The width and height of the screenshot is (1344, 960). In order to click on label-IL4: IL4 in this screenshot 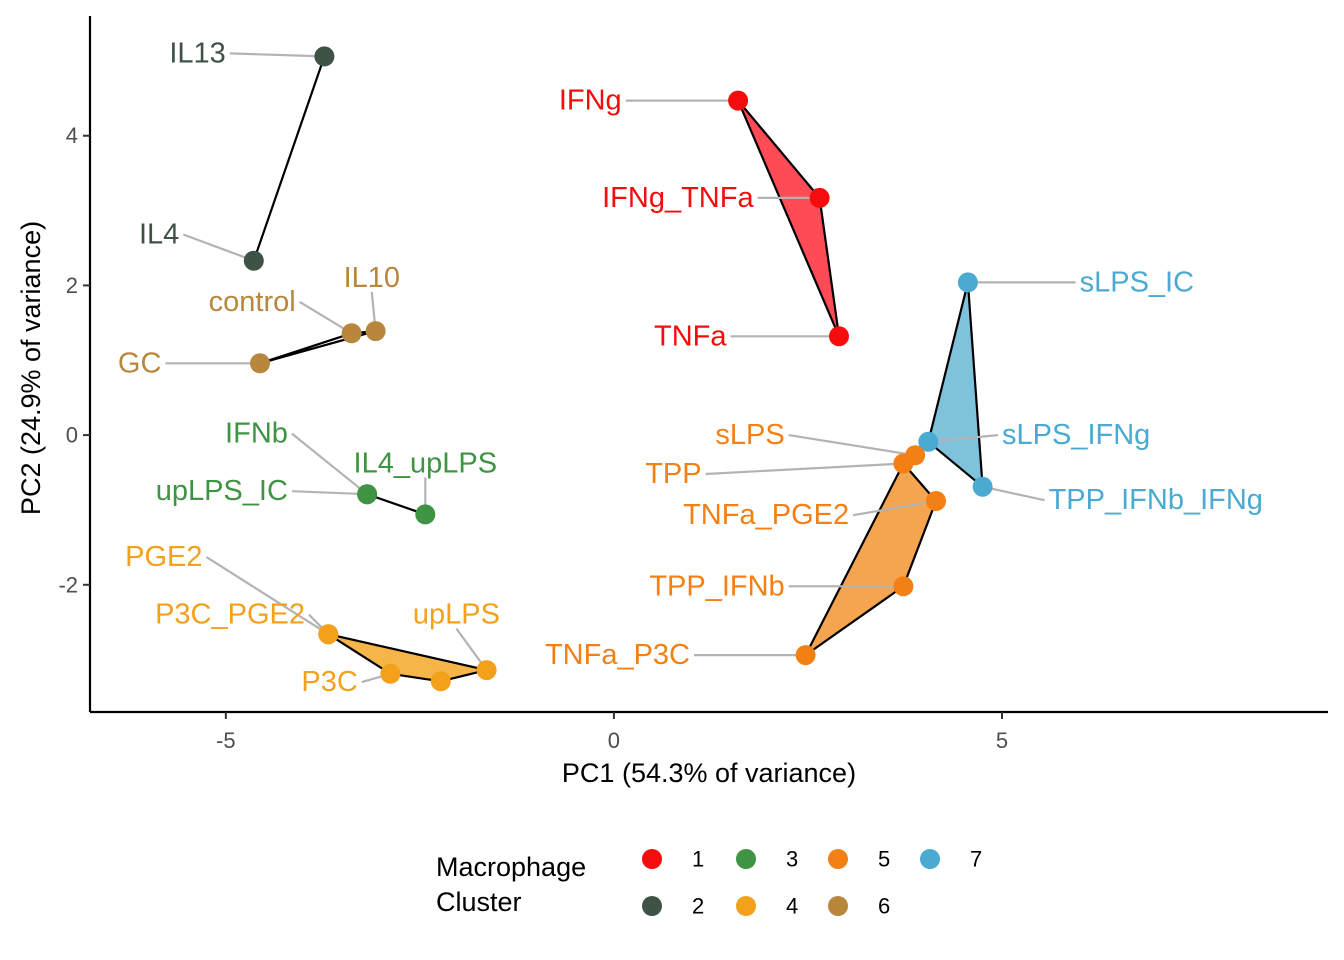, I will do `click(159, 235)`.